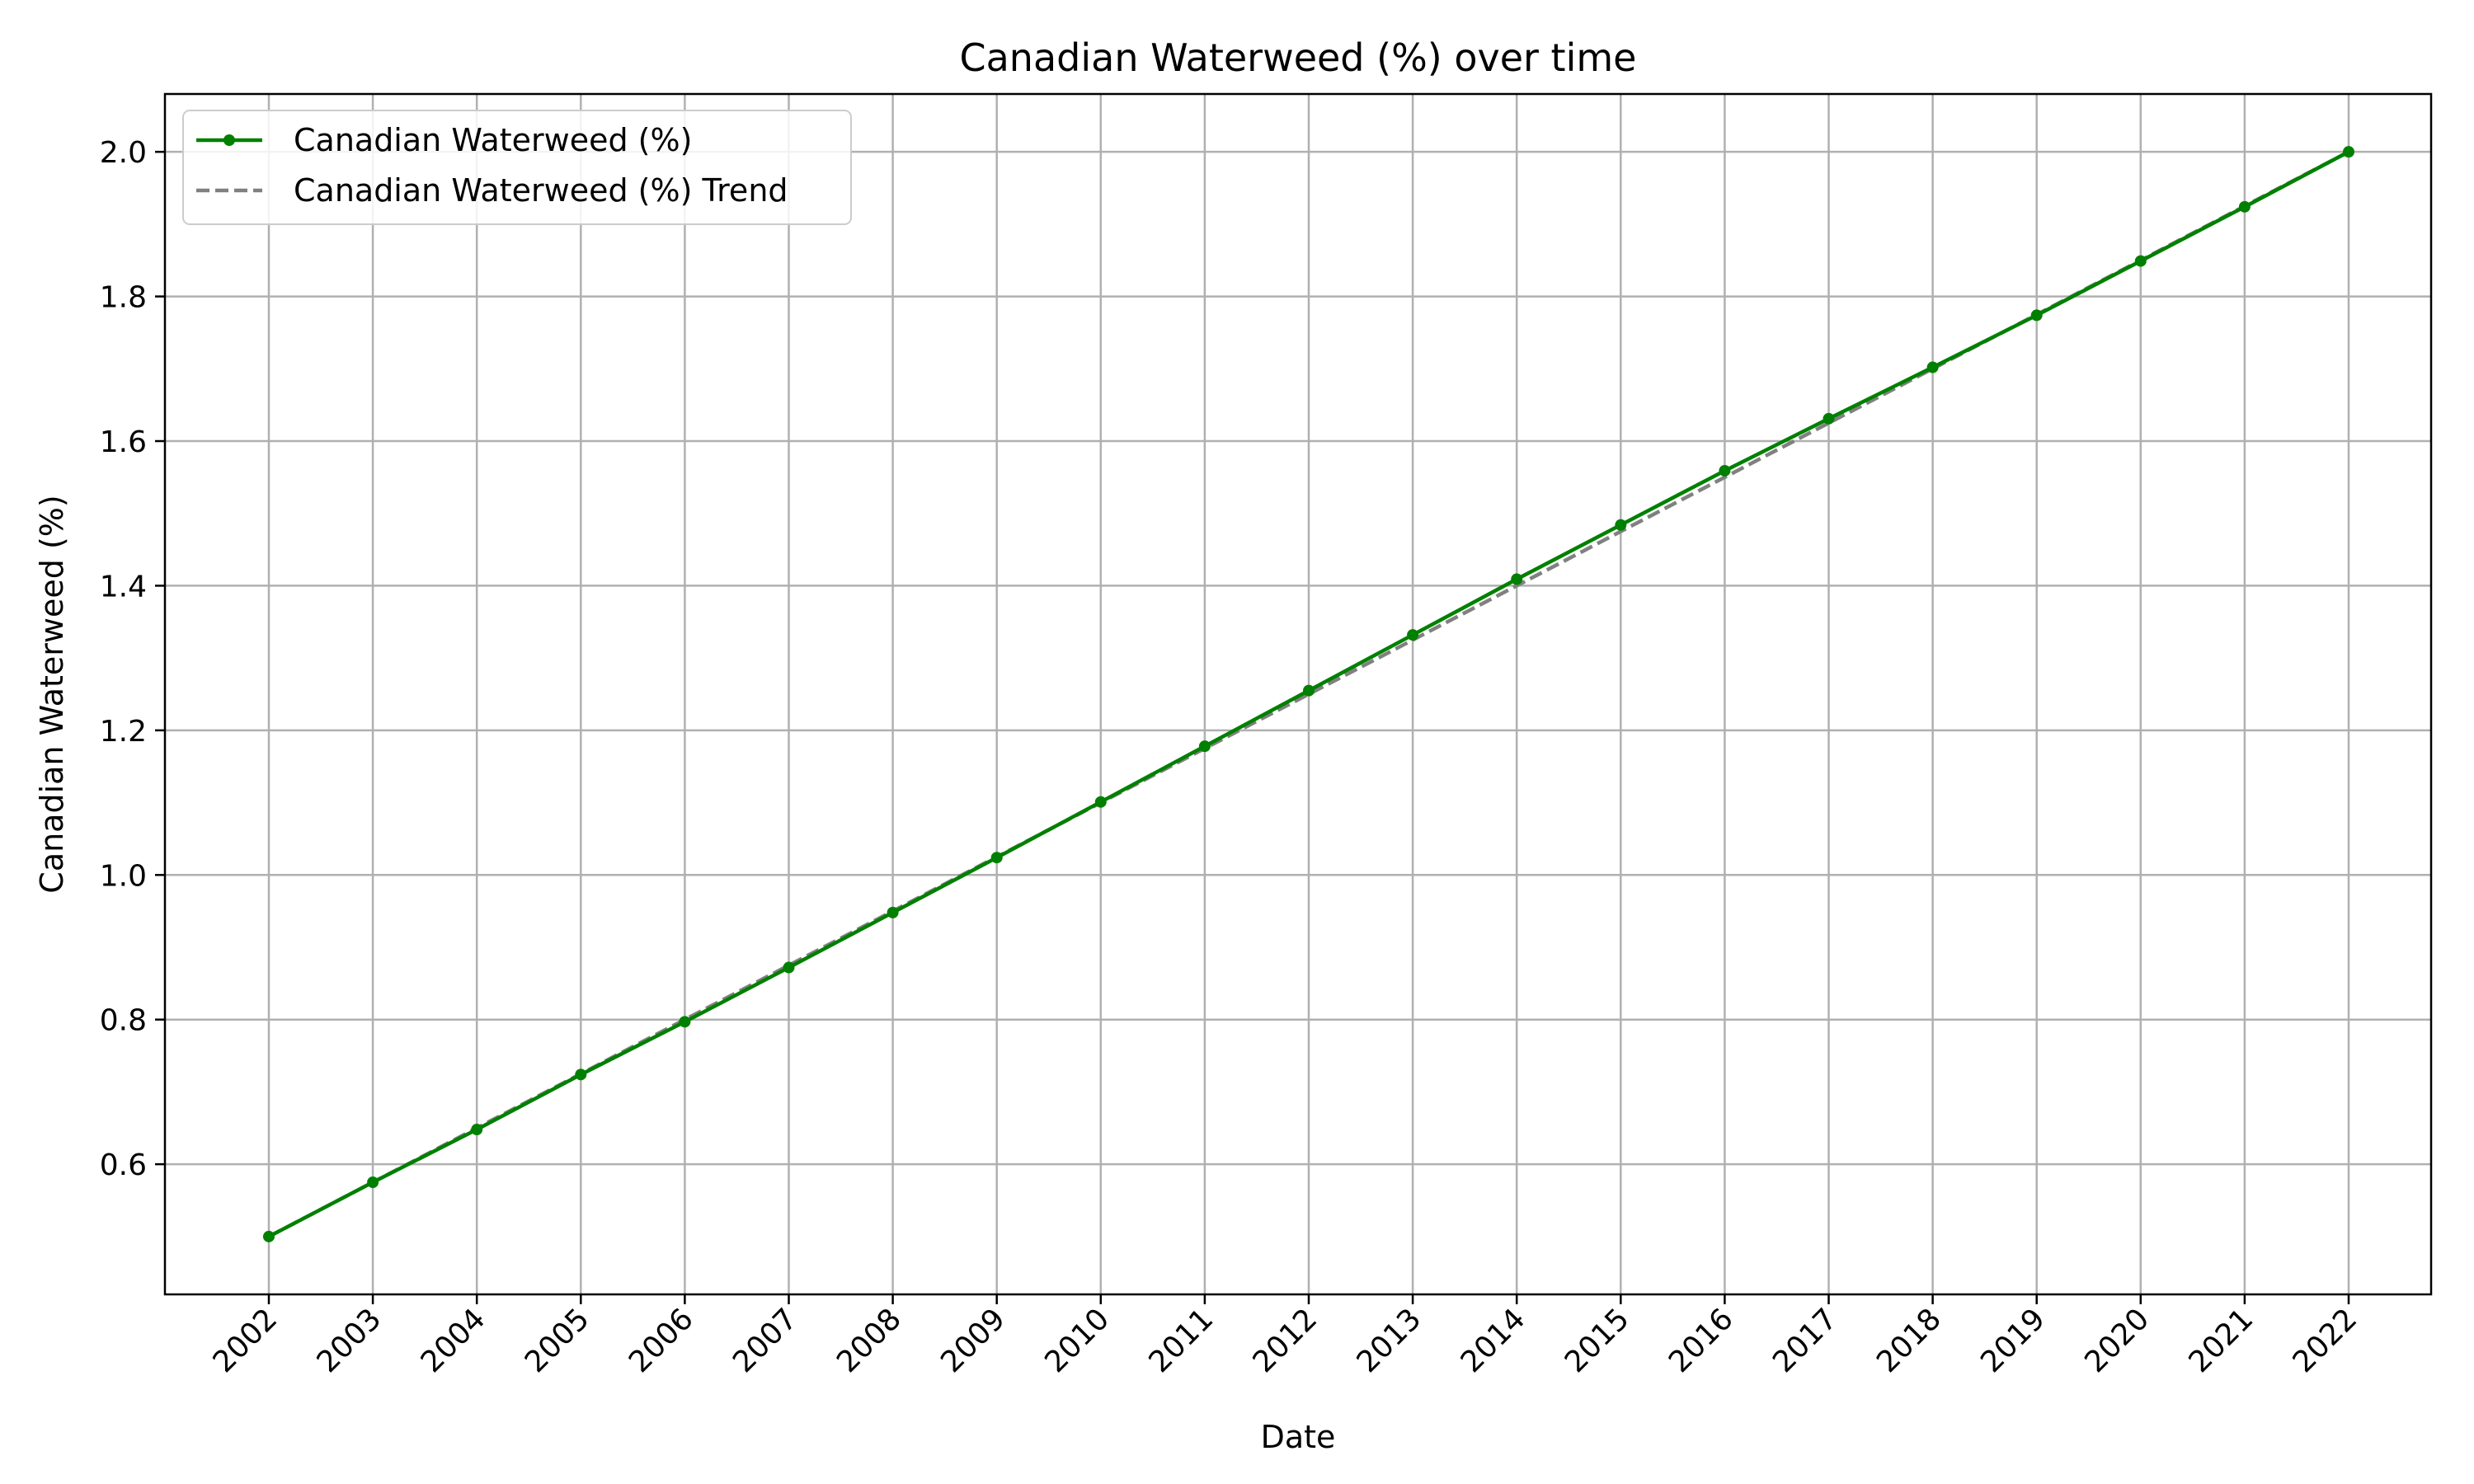 The height and width of the screenshot is (1484, 2474). What do you see at coordinates (1298, 58) in the screenshot?
I see `chart-title: Canadian Waterweed (%) over time` at bounding box center [1298, 58].